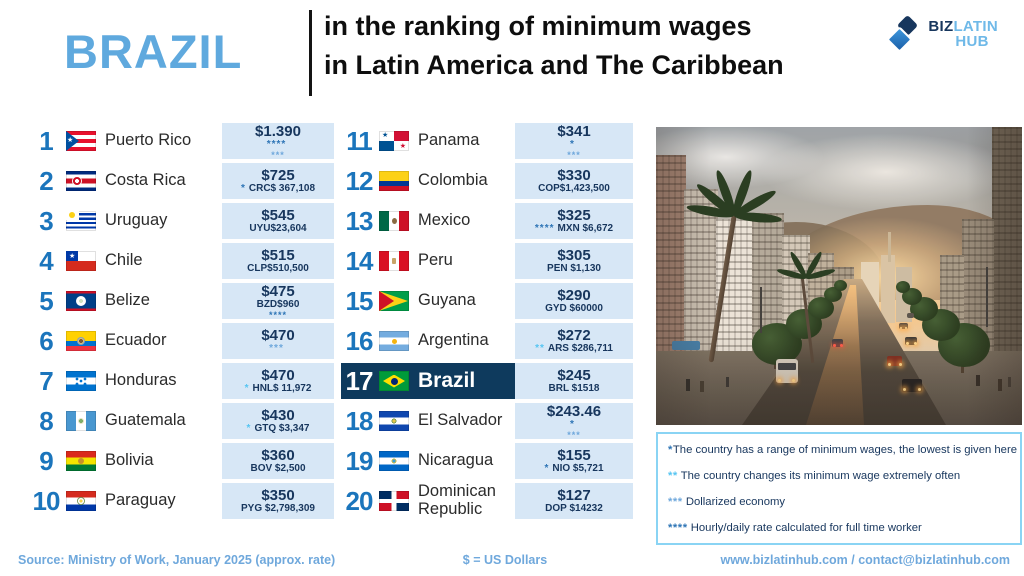  Describe the element at coordinates (276, 145) in the screenshot. I see `footnote-stars: ****` at that location.